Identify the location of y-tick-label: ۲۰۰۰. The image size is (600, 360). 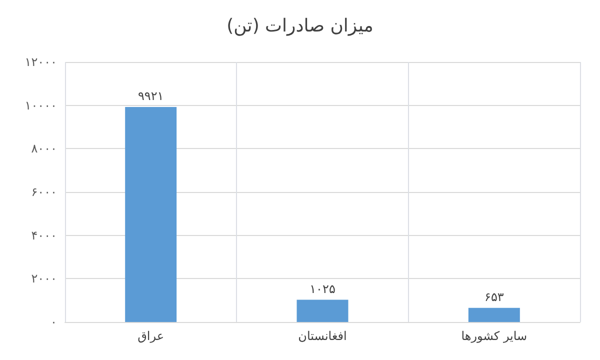
(44, 279).